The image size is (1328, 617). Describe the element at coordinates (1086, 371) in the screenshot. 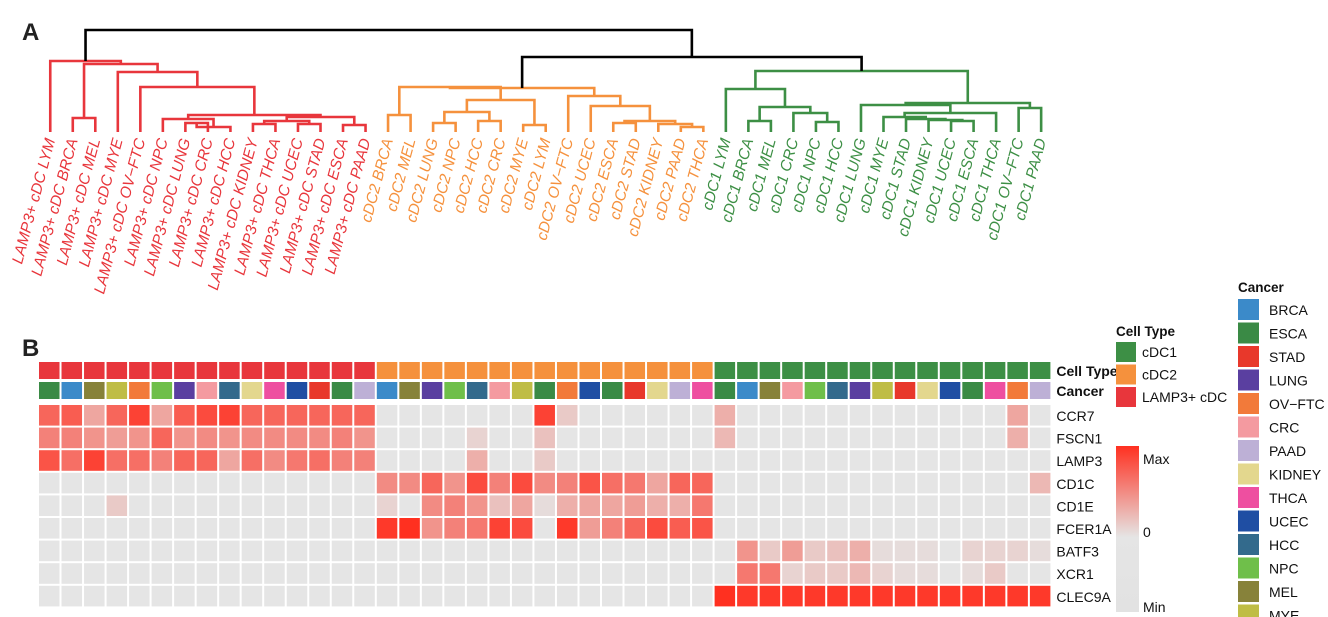

I see `annotation-row-label: Cell Type` at that location.